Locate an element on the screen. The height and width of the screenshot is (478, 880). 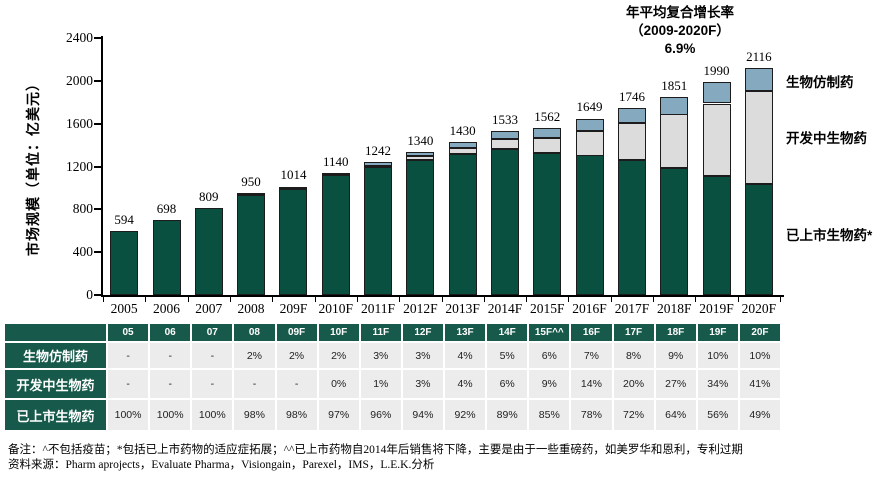
table-row-label: 开发中生物药 is located at coordinates (55, 384).